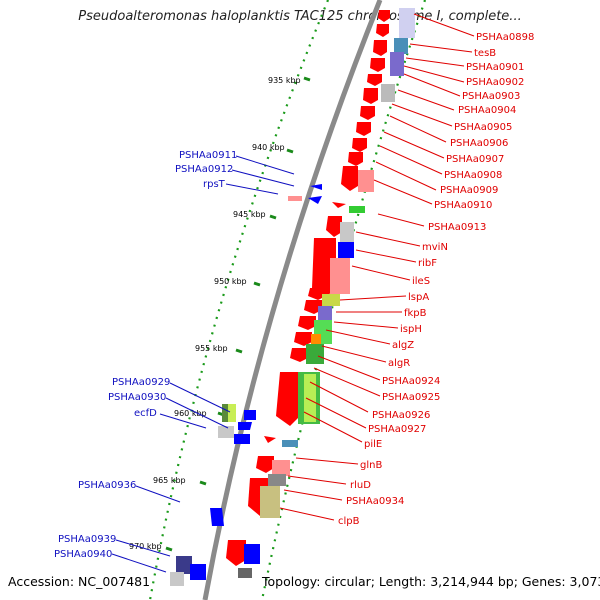  What do you see at coordinates (427, 263) in the screenshot?
I see `gene-label: ribF` at bounding box center [427, 263].